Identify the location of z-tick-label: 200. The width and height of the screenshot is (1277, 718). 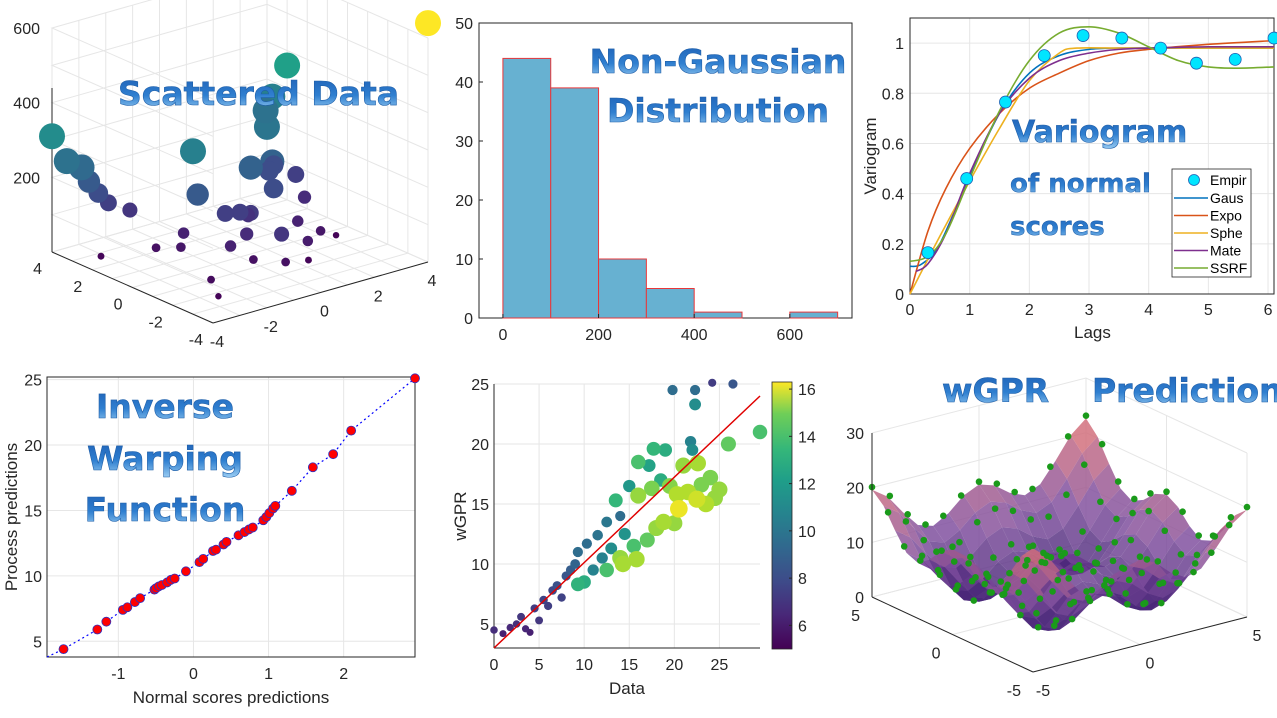
(26, 178).